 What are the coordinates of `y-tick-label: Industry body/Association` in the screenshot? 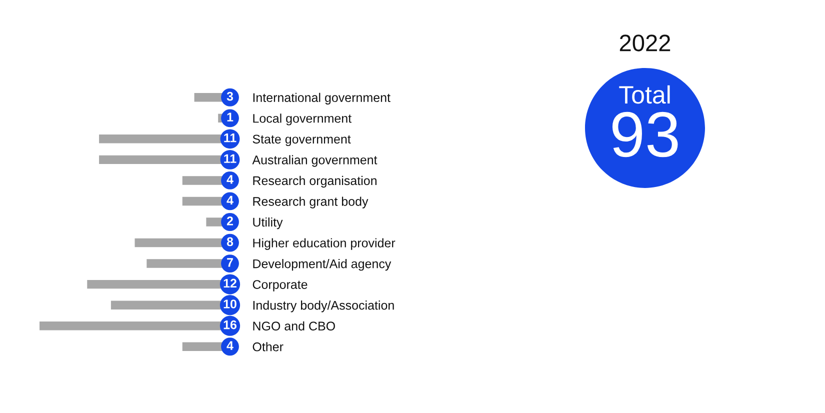 It's located at (323, 306).